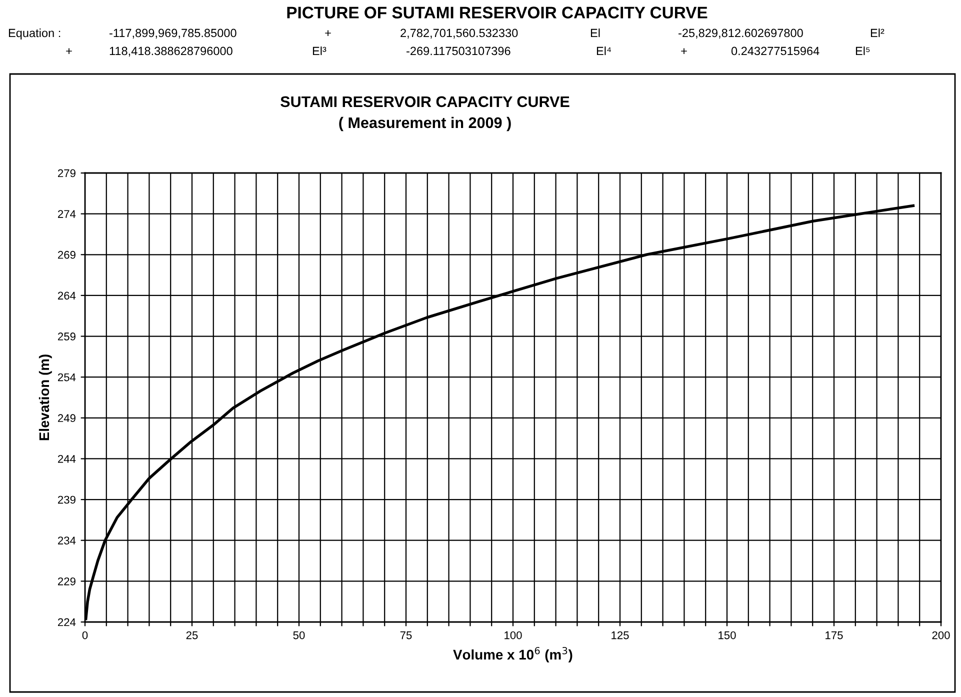  What do you see at coordinates (595, 33) in the screenshot?
I see `text: El` at bounding box center [595, 33].